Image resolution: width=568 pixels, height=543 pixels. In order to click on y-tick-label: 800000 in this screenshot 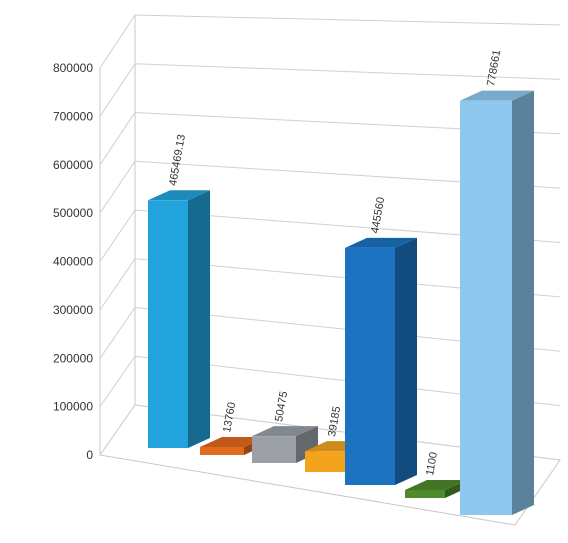, I will do `click(73, 68)`.